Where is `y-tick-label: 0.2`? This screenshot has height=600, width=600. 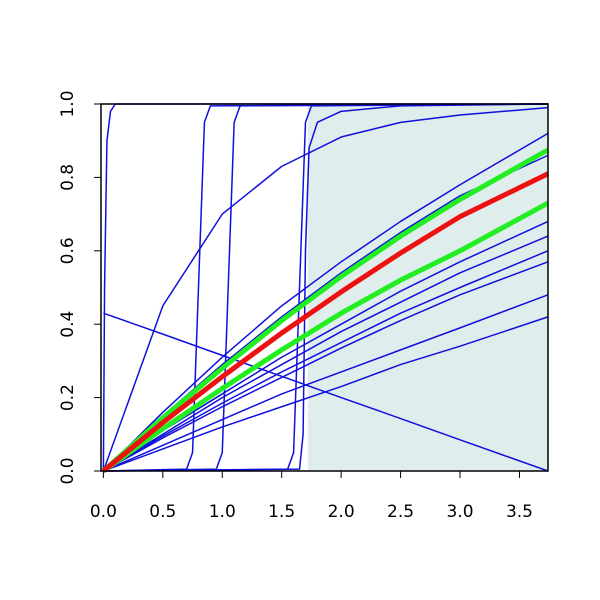
y-tick-label: 0.2 is located at coordinates (68, 397).